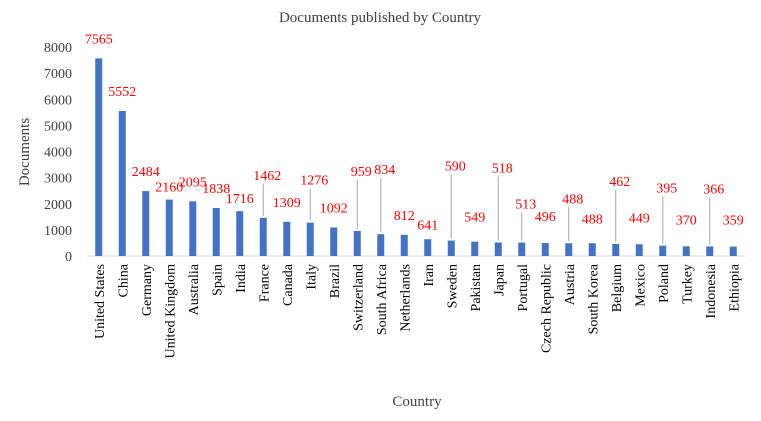 Image resolution: width=761 pixels, height=421 pixels. I want to click on y-tick-label: 6000, so click(58, 100).